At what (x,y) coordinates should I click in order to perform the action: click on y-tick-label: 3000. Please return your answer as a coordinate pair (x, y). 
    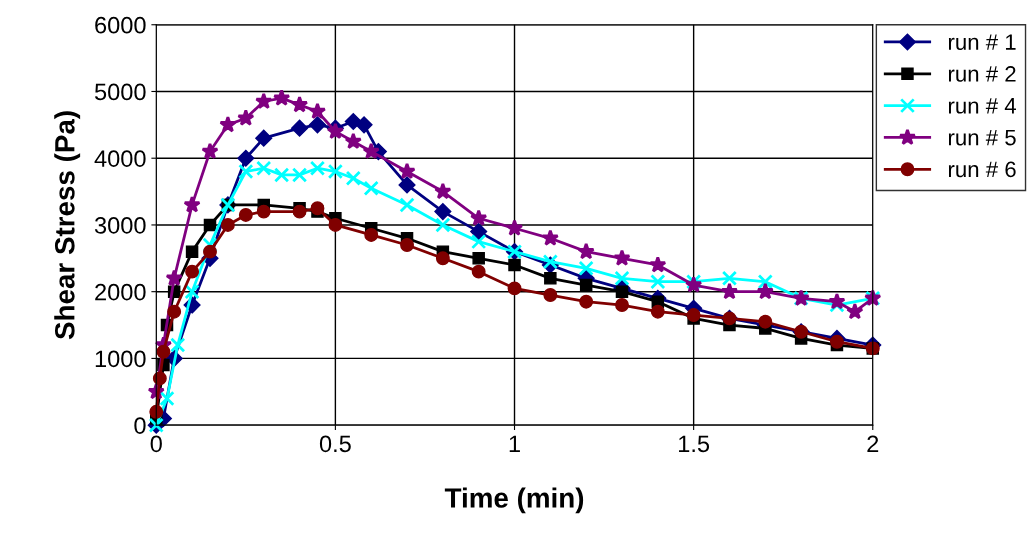
    Looking at the image, I should click on (120, 225).